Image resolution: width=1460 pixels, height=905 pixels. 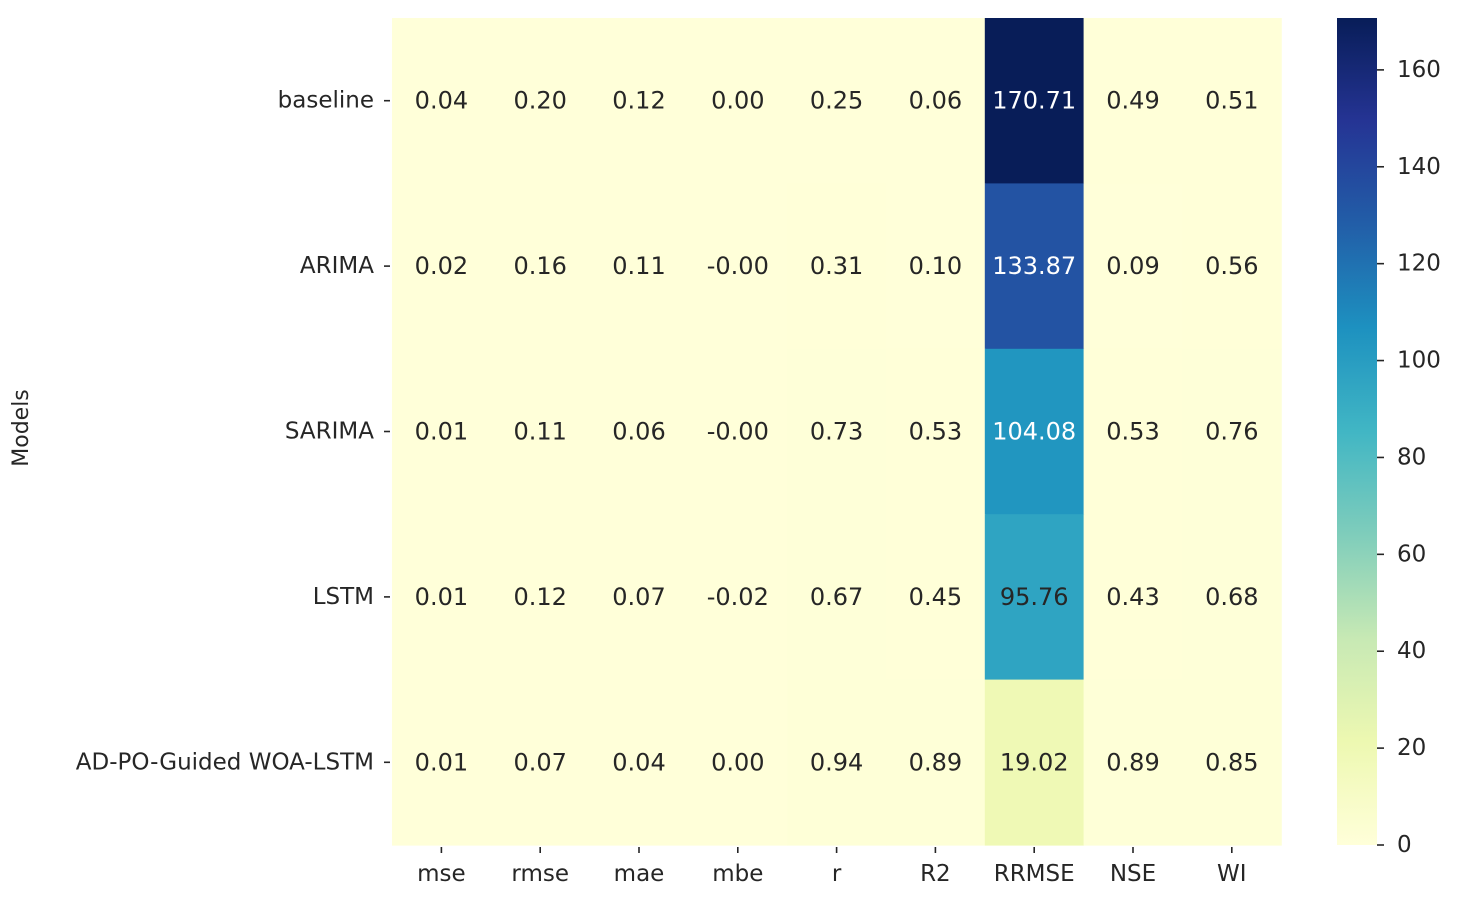 What do you see at coordinates (225, 762) in the screenshot?
I see `y-tick-label: AD-PO-Guided WOA-LSTM` at bounding box center [225, 762].